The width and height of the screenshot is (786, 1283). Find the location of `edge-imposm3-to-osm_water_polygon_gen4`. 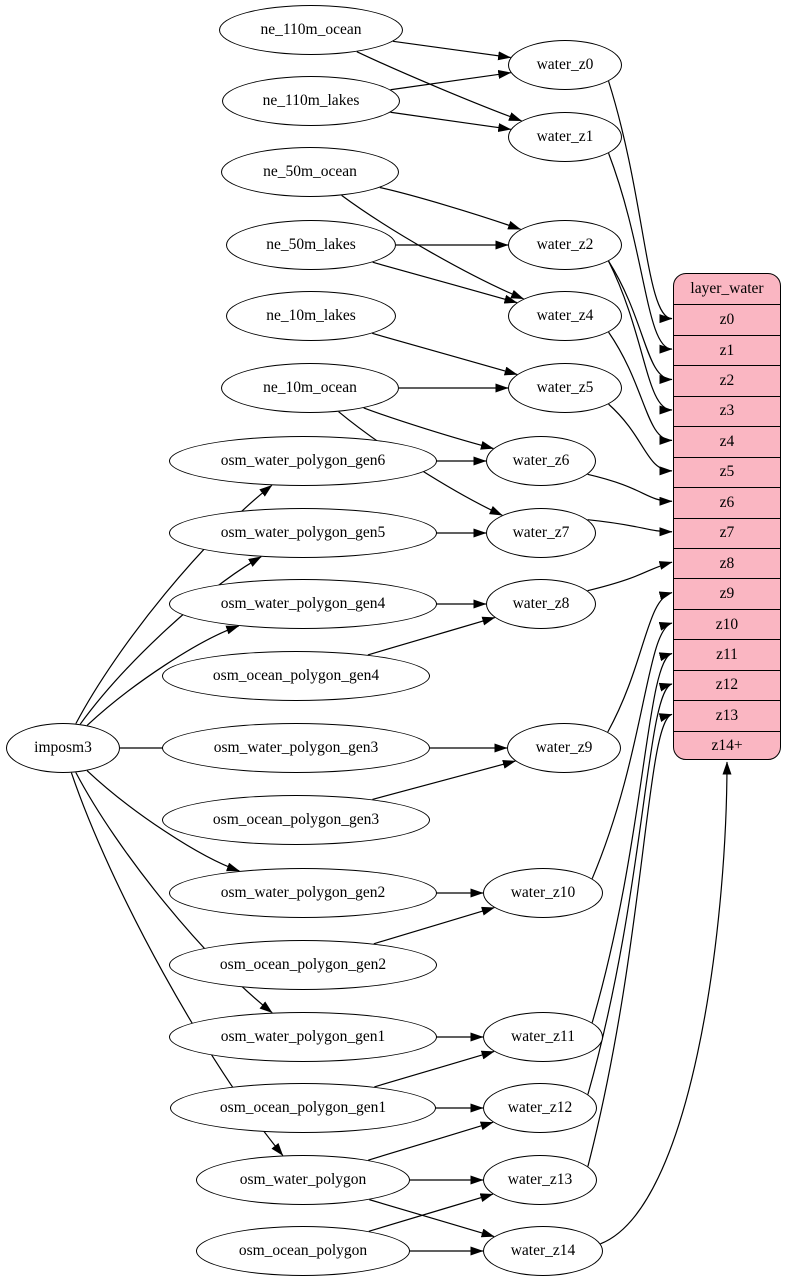

edge-imposm3-to-osm_water_polygon_gen4 is located at coordinates (163, 675).